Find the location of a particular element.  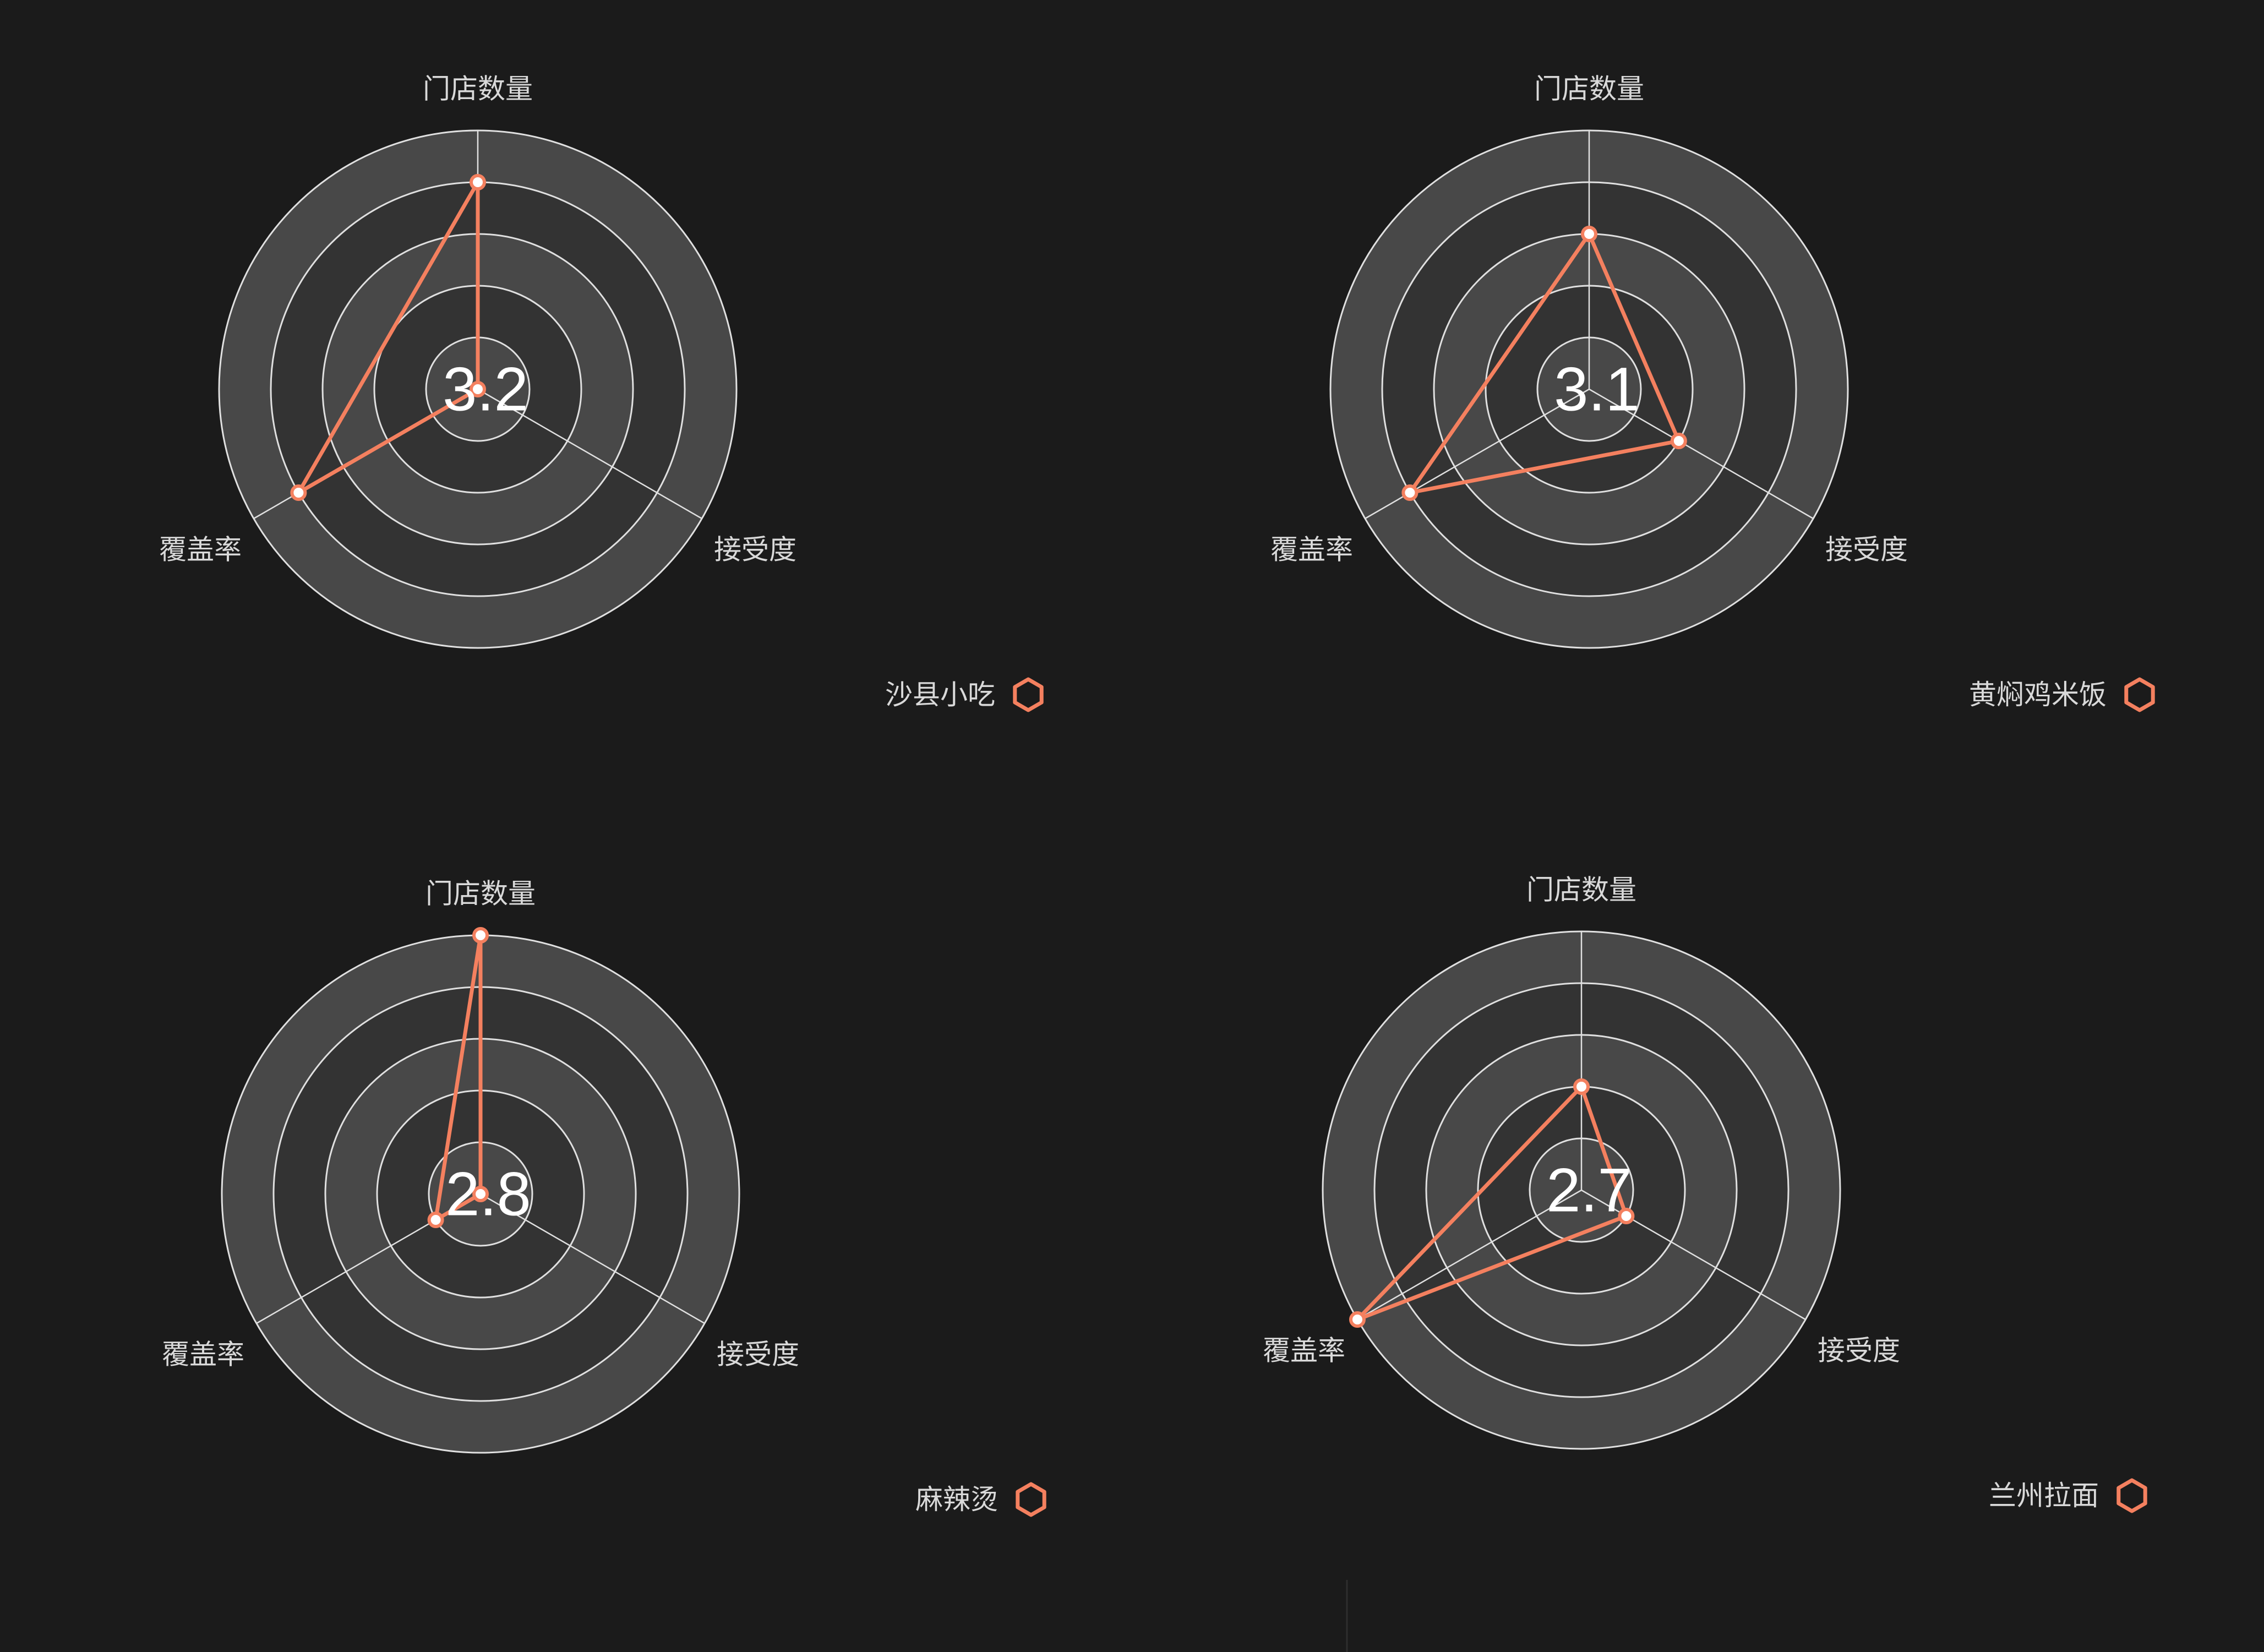

legend-item: 黄焖鸡米饭 is located at coordinates (2062, 694).